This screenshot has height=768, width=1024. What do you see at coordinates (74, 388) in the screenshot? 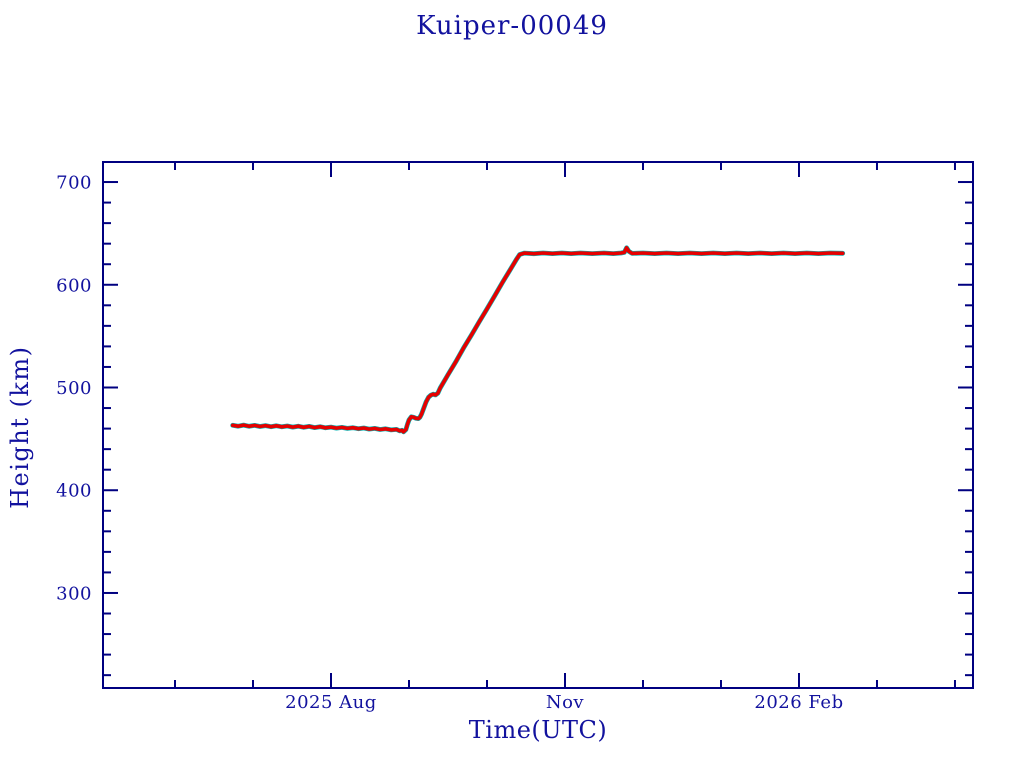
I see `y-tick-label: 500` at bounding box center [74, 388].